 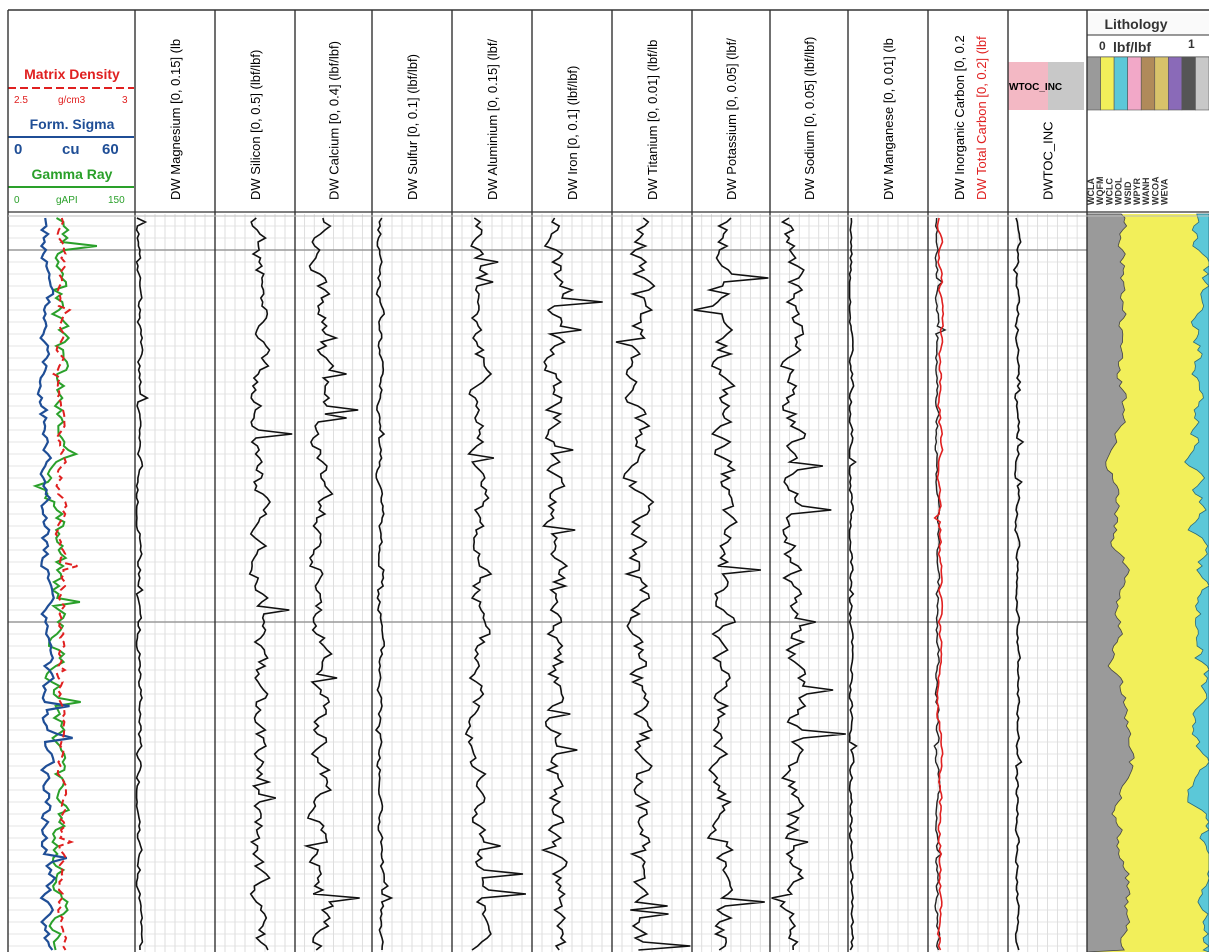 What do you see at coordinates (1191, 44) in the screenshot?
I see `lithology-scale-max: 1` at bounding box center [1191, 44].